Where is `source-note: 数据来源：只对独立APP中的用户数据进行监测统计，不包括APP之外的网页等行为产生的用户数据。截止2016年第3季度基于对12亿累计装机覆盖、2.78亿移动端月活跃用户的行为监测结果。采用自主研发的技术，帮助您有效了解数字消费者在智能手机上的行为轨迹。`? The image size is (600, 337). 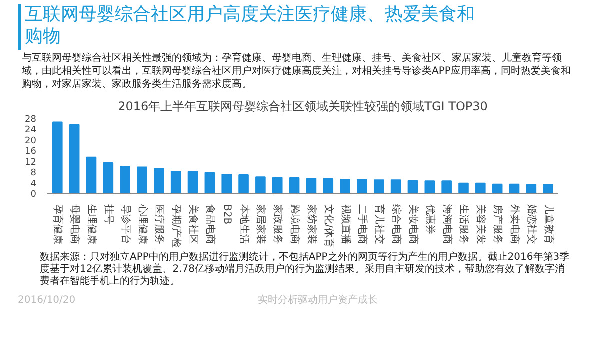 source-note: 数据来源：只对独立APP中的用户数据进行监测统计，不包括APP之外的网页等行为产生的用户数据。截止2016年第3季度基于对12亿累计装机覆盖、2.78亿移动端月活跃用户的行为监测结果。采用自主研发的技术，帮助您有效了解数字消费者在智能手机上的行为轨迹。 is located at coordinates (305, 270).